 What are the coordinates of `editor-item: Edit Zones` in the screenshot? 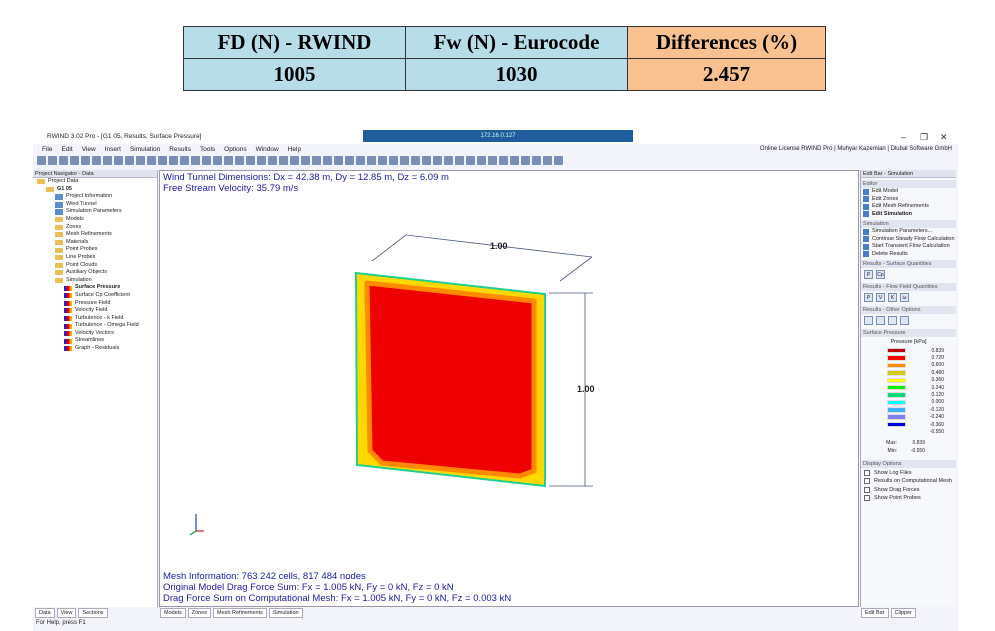 It's located at (908, 200).